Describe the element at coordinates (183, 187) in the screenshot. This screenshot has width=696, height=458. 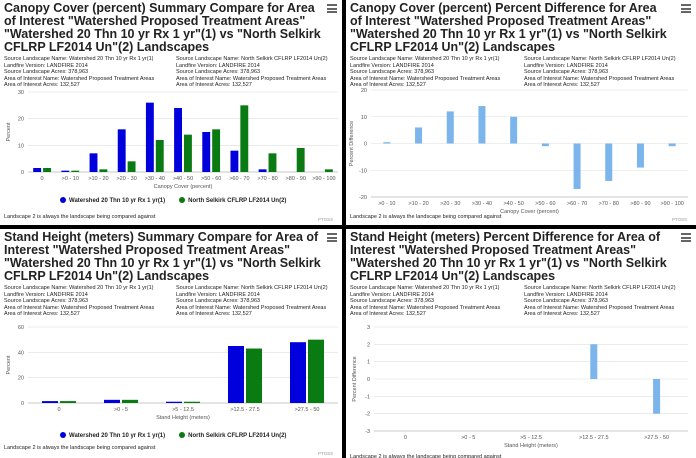
I see `x-axis-label: Canopy Cover (percent)` at that location.